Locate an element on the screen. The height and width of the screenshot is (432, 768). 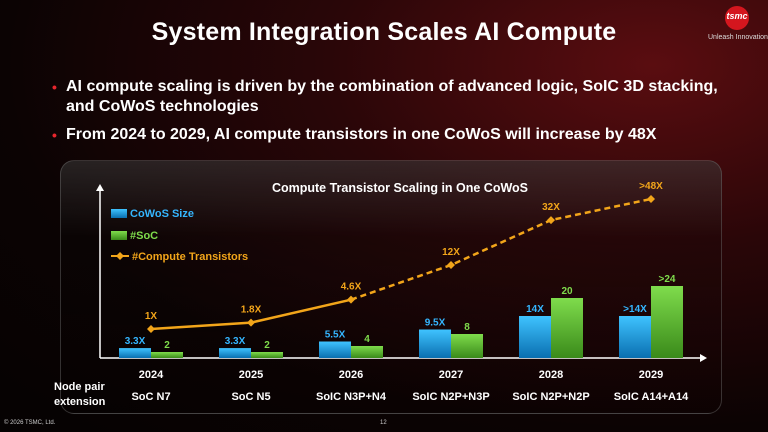
legend-diamond-icon is located at coordinates (120, 256).